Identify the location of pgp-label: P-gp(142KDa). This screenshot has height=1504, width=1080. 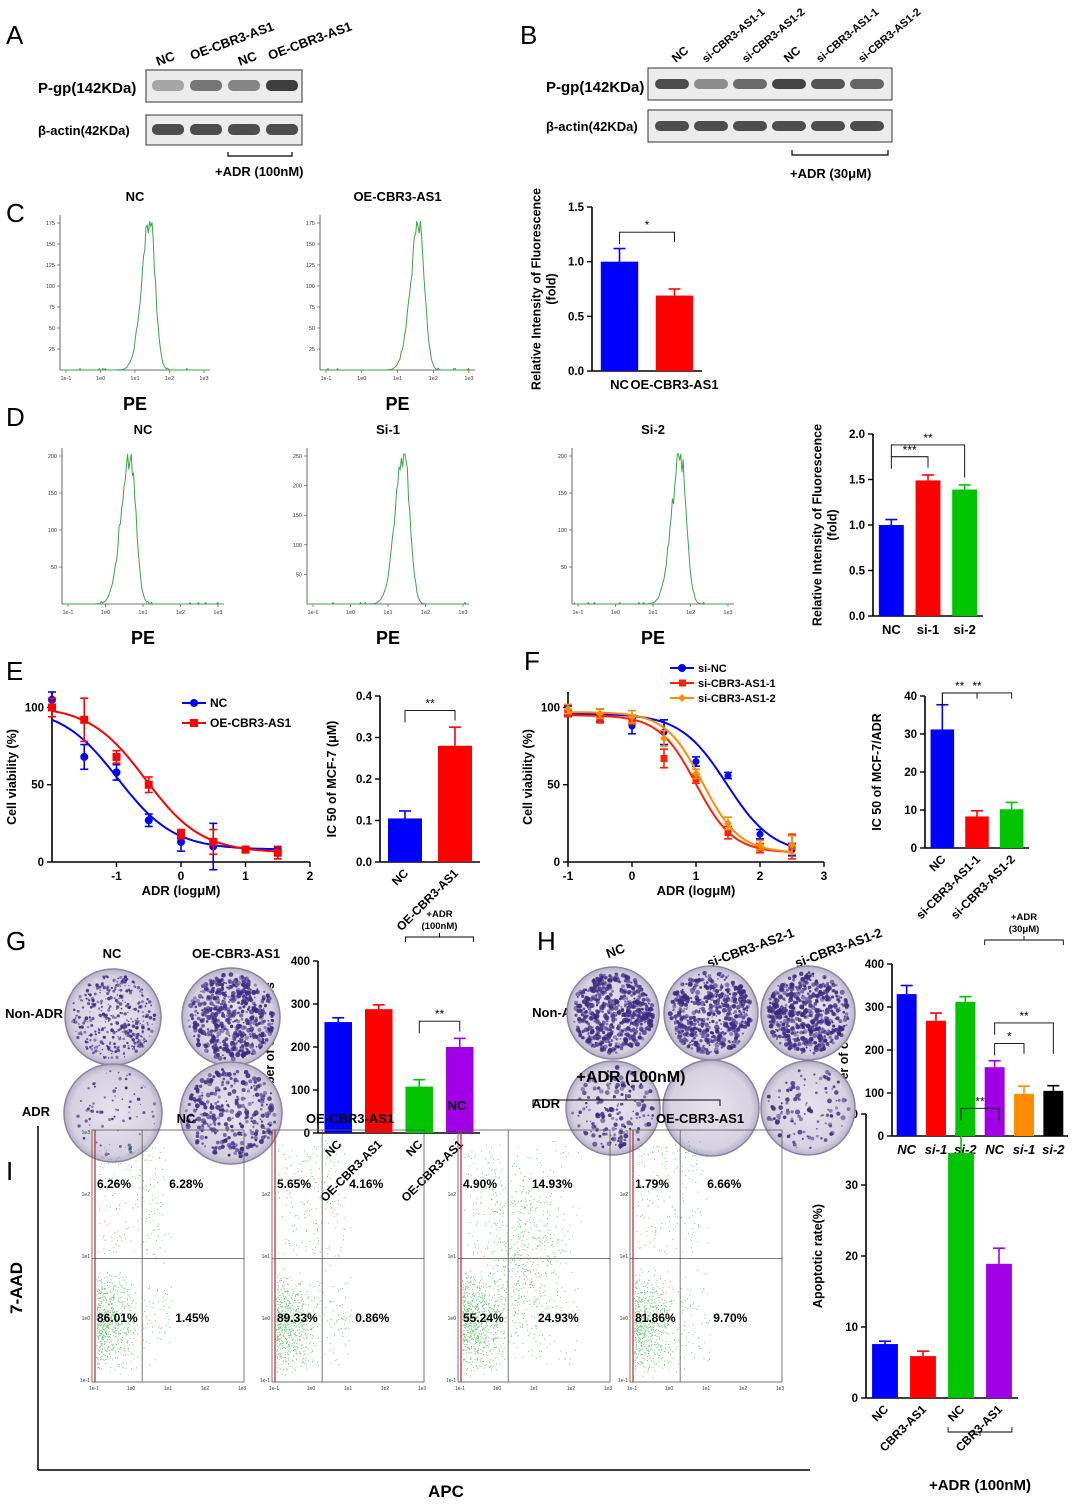
(87, 88).